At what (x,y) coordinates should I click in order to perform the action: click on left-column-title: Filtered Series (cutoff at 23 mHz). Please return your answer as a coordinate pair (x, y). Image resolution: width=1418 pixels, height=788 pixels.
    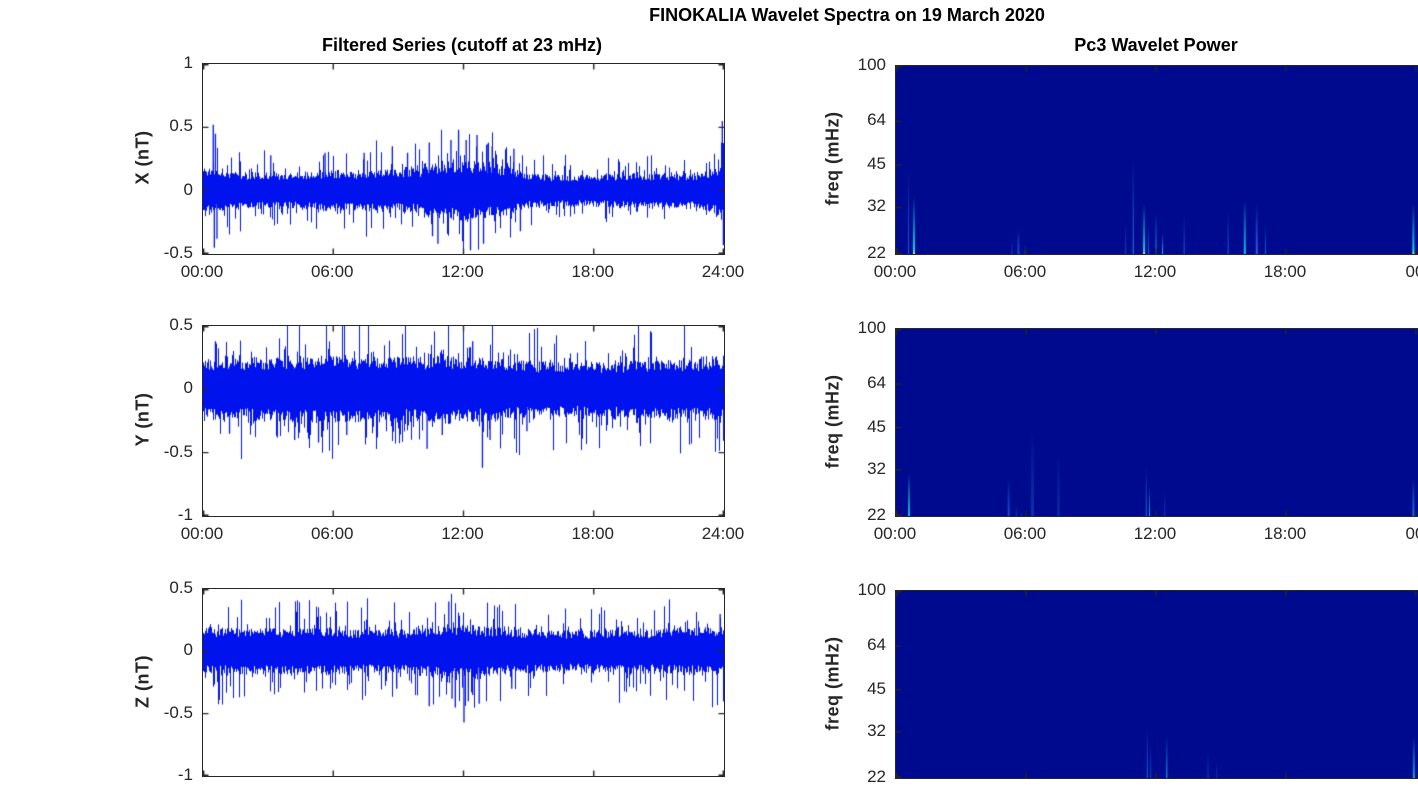
    Looking at the image, I should click on (462, 45).